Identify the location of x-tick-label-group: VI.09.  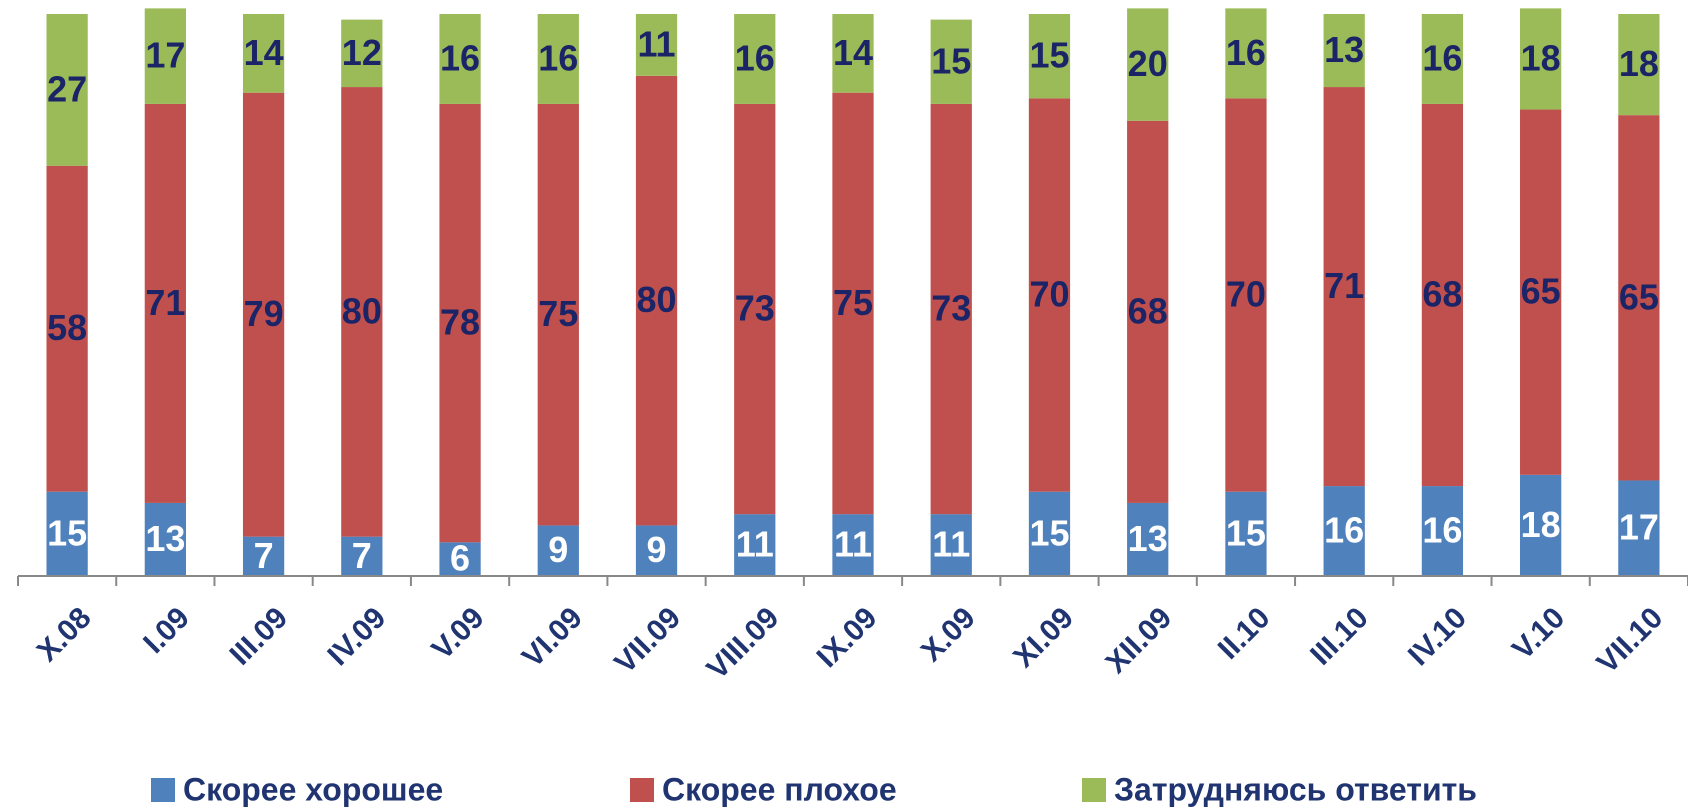
(552, 637).